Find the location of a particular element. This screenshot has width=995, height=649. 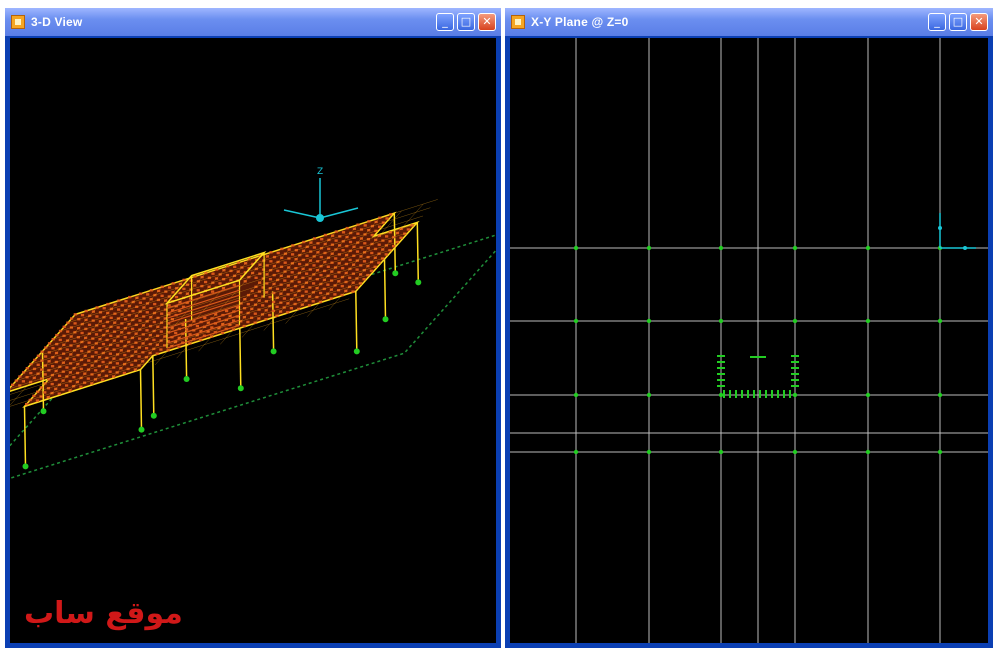

axis-x-line is located at coordinates (339, 213).